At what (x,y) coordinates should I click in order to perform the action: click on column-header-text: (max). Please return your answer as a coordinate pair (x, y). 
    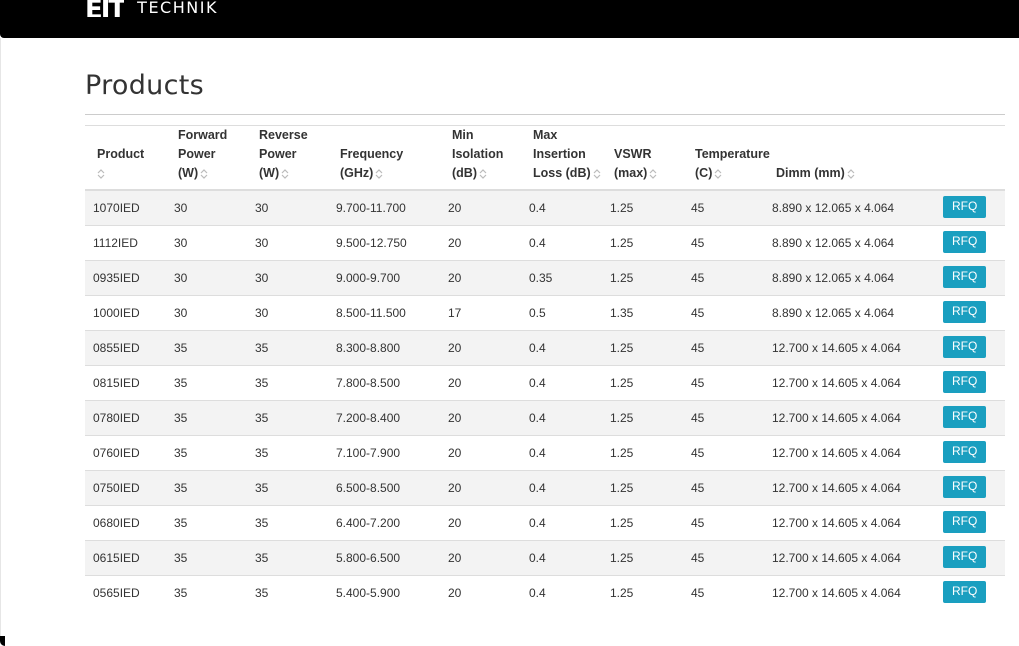
    Looking at the image, I should click on (631, 173).